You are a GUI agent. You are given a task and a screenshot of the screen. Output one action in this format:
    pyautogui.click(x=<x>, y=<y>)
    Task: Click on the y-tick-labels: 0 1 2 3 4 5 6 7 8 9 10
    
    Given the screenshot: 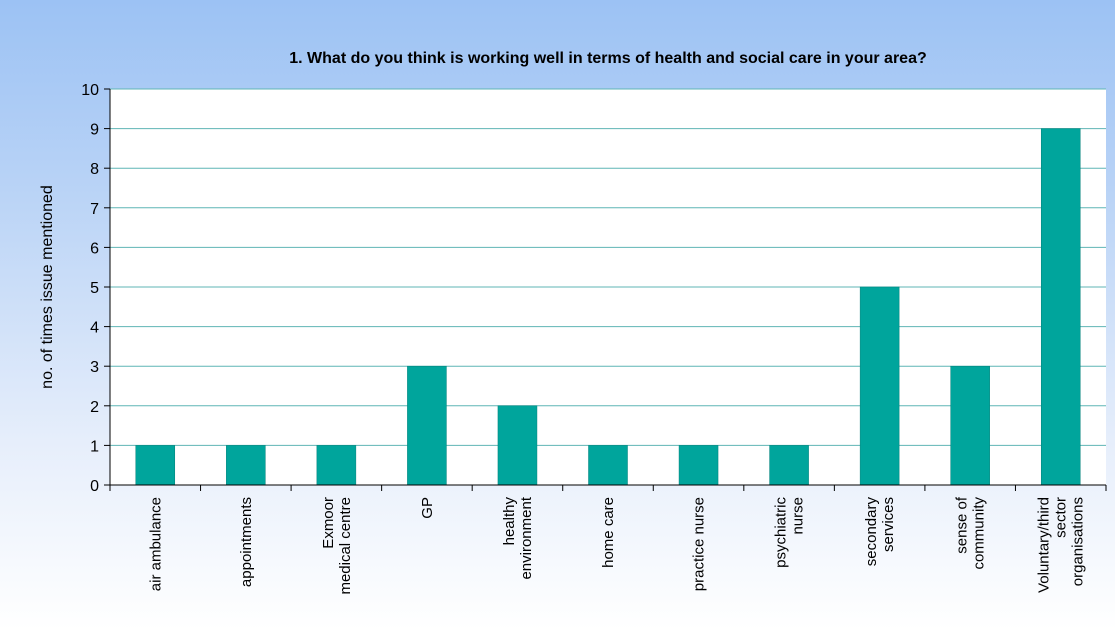 What is the action you would take?
    pyautogui.click(x=90, y=288)
    